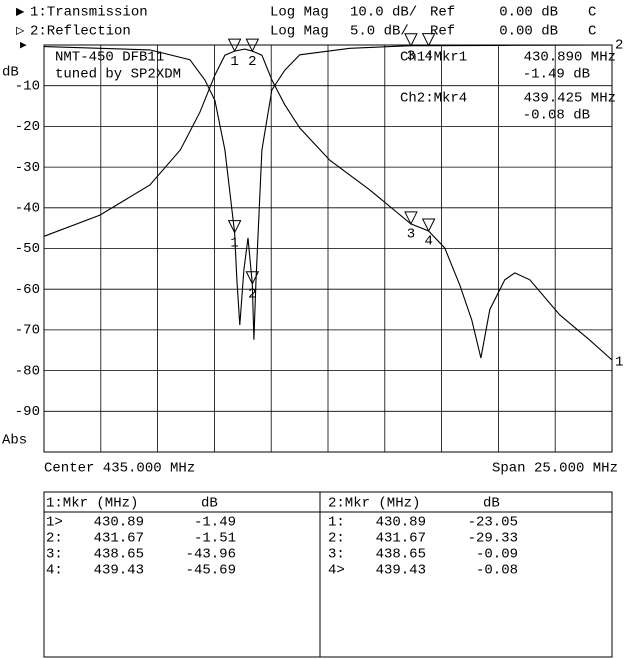 The height and width of the screenshot is (659, 640). What do you see at coordinates (619, 46) in the screenshot?
I see `trace-label: 2` at bounding box center [619, 46].